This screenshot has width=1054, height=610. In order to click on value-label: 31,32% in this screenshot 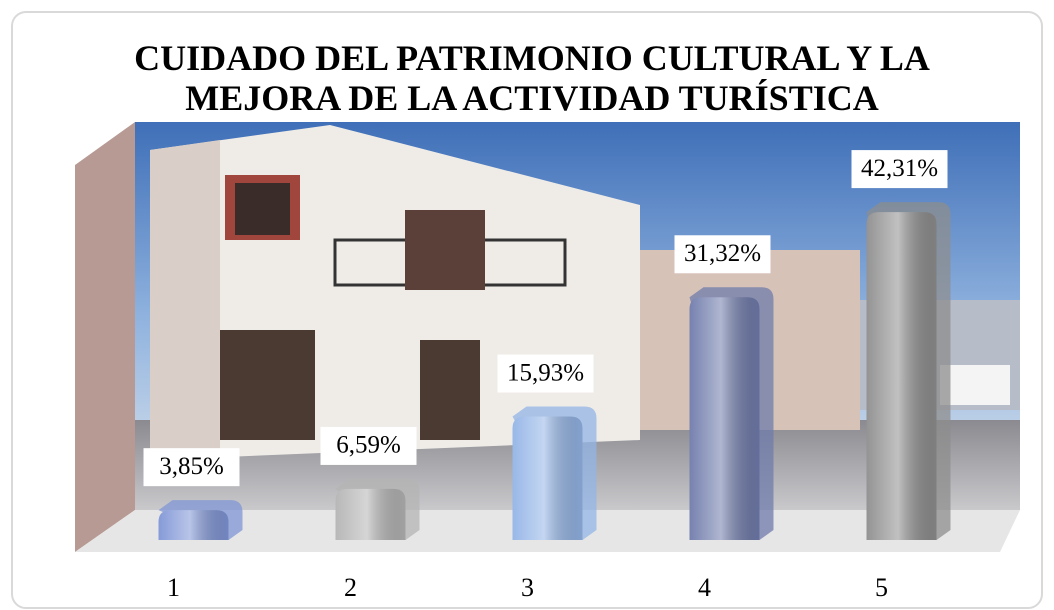, I will do `click(722, 253)`.